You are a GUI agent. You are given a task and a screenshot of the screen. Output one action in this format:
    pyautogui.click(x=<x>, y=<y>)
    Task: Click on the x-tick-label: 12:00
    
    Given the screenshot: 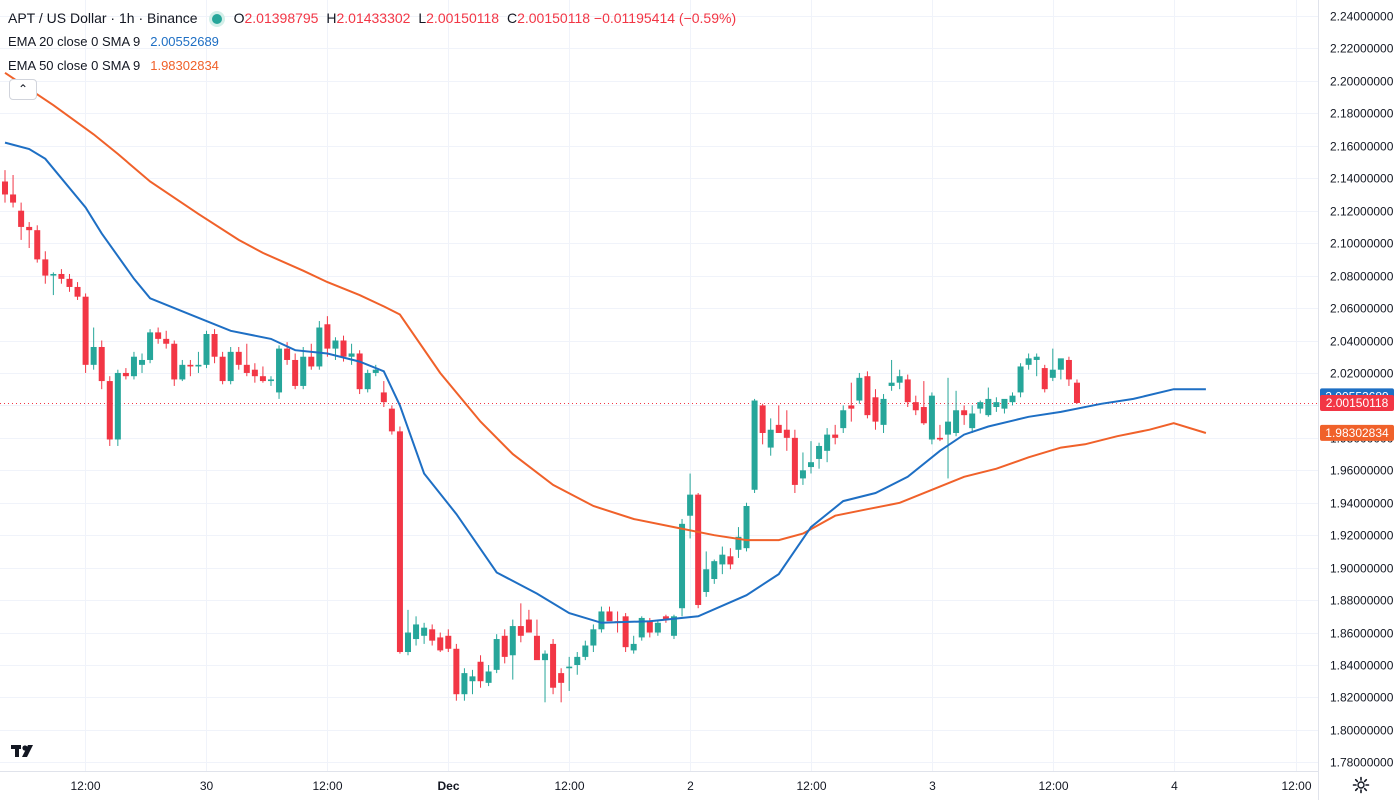 What is the action you would take?
    pyautogui.click(x=569, y=786)
    